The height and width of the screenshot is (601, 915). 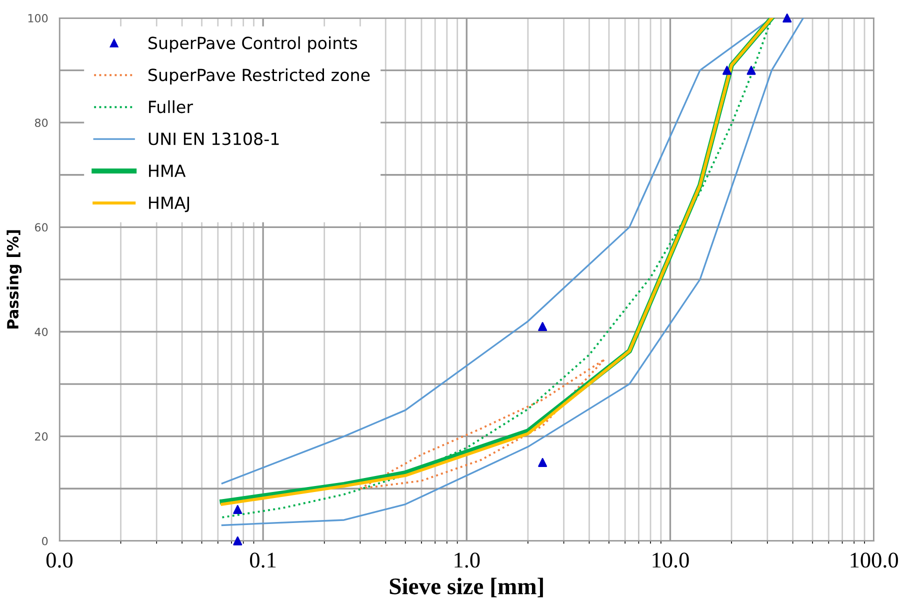 What do you see at coordinates (41, 436) in the screenshot?
I see `y-tick-label: 20` at bounding box center [41, 436].